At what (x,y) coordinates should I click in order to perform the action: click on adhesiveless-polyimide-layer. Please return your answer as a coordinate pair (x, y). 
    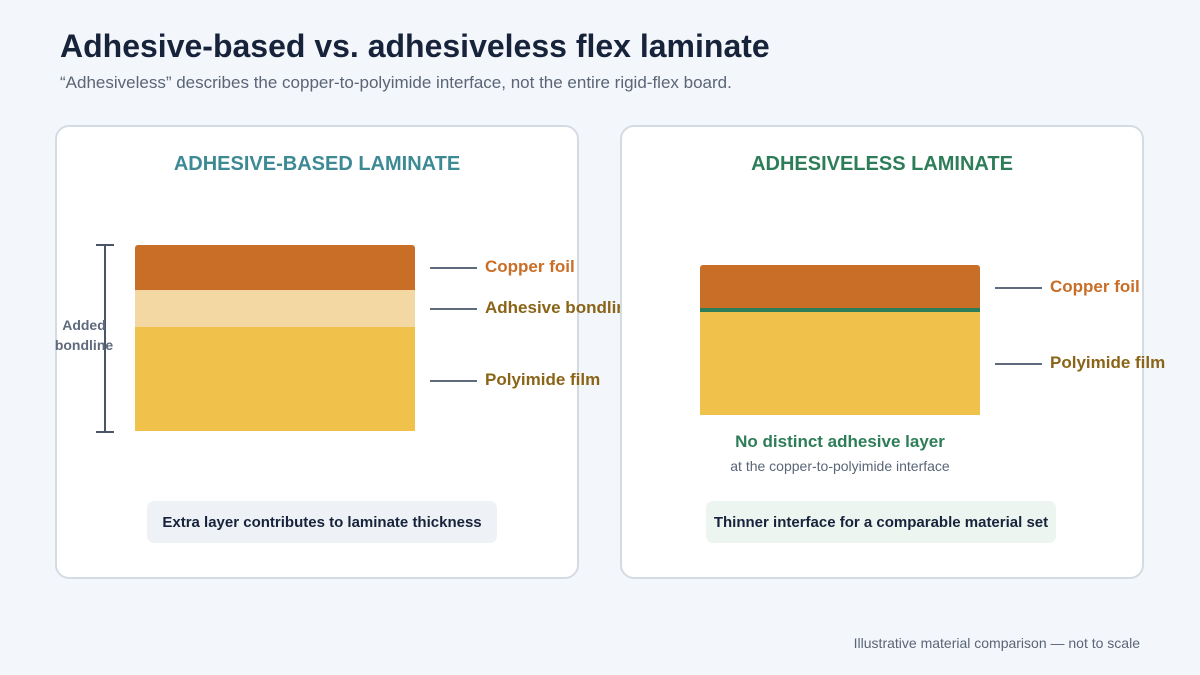
    Looking at the image, I should click on (840, 363).